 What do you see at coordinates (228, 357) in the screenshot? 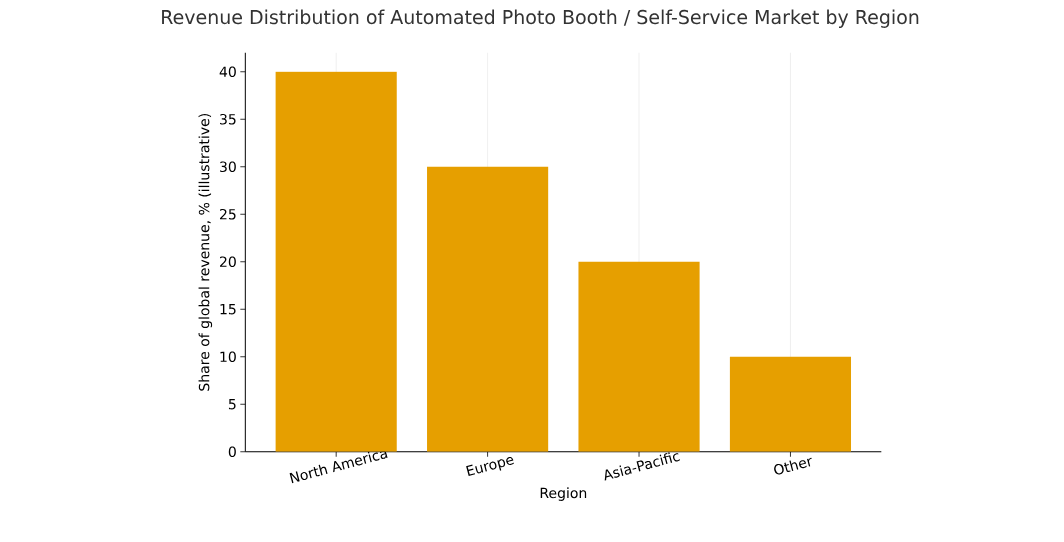
I see `y-tick-label: 10` at bounding box center [228, 357].